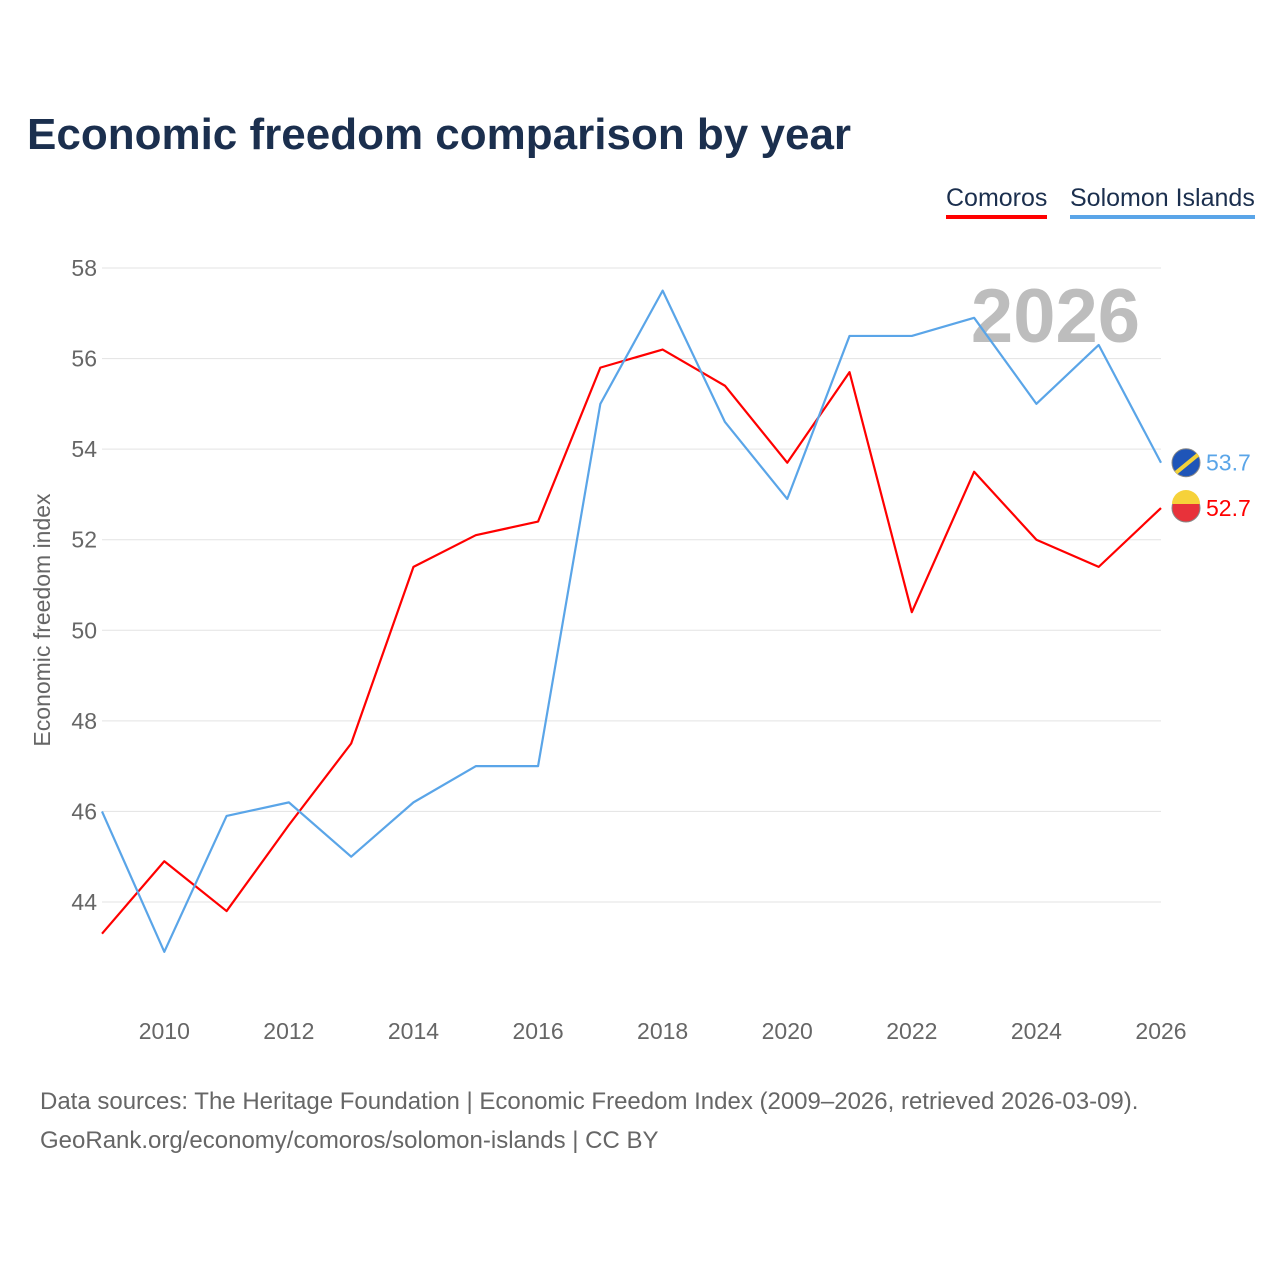  Describe the element at coordinates (787, 1031) in the screenshot. I see `x-tick-label: 2020` at that location.